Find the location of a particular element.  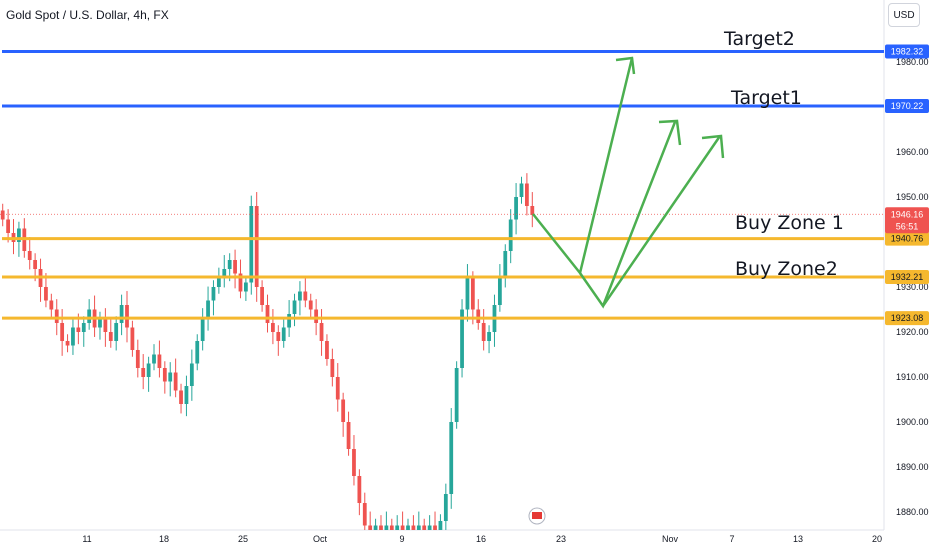

price-tick-label: 1900.00 is located at coordinates (912, 422).